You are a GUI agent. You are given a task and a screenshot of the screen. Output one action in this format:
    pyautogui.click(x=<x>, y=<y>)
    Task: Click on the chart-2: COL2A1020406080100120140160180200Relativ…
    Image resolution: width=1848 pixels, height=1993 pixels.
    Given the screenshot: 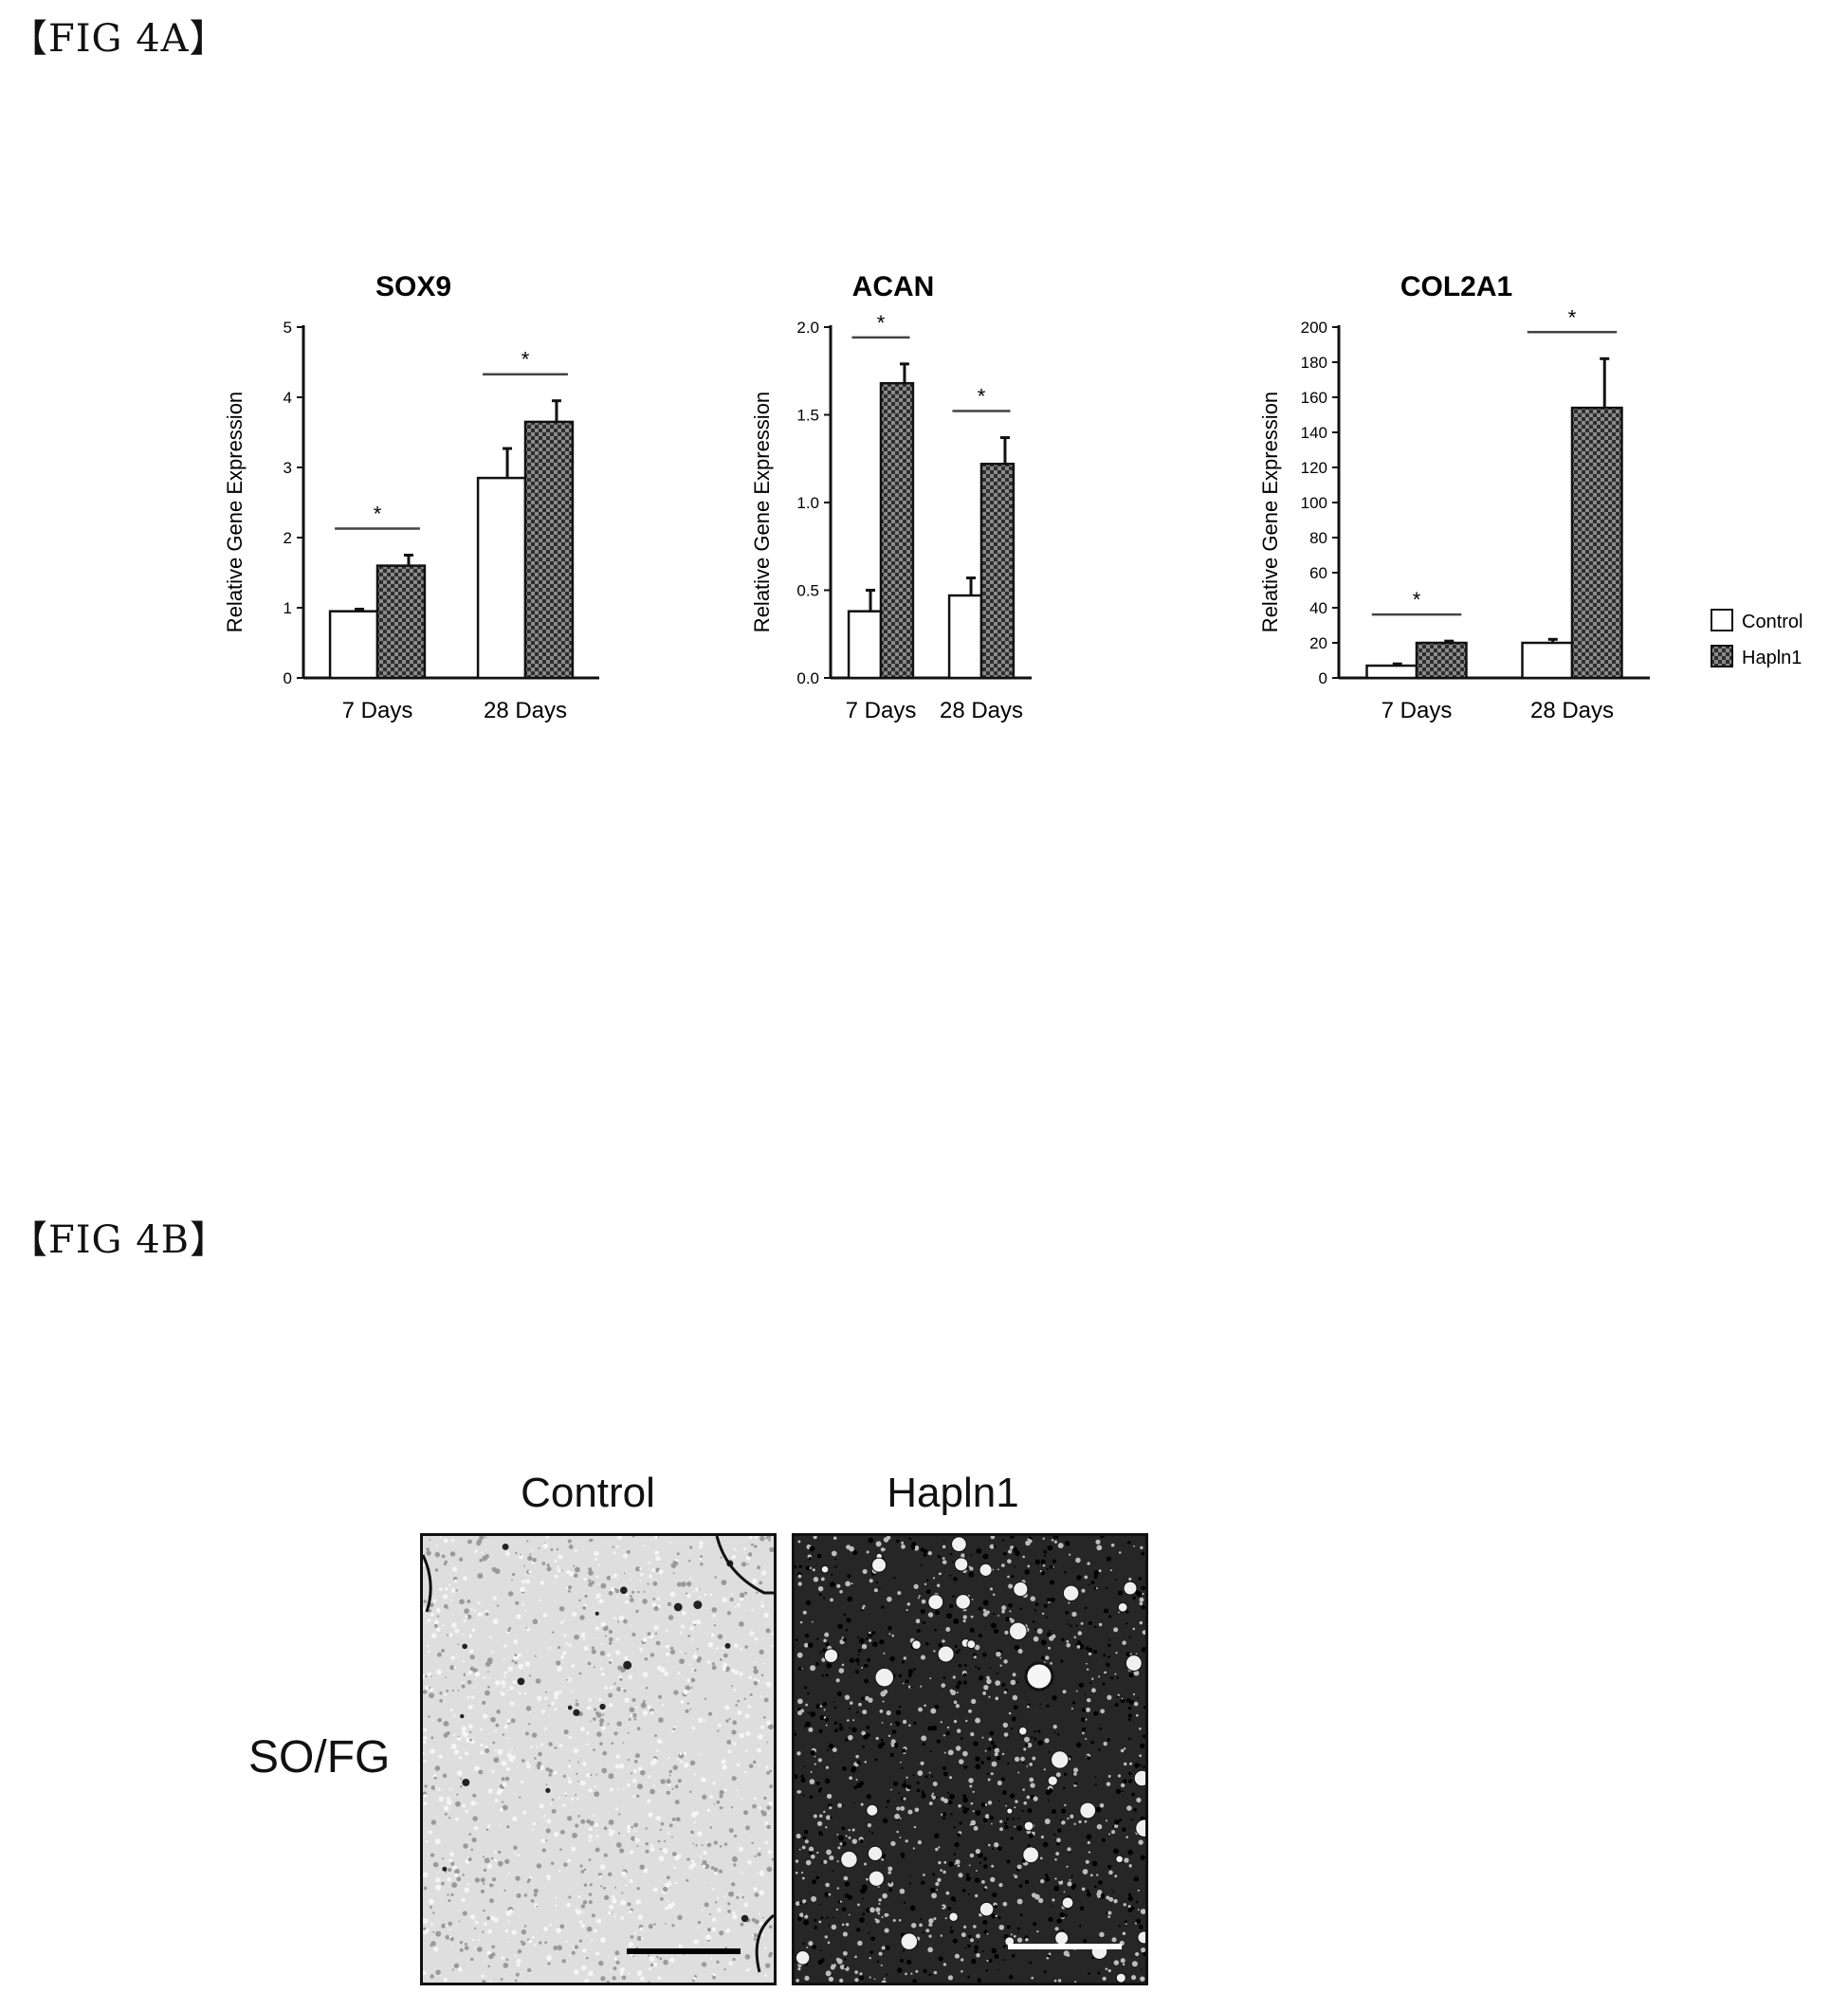 What is the action you would take?
    pyautogui.click(x=1530, y=497)
    